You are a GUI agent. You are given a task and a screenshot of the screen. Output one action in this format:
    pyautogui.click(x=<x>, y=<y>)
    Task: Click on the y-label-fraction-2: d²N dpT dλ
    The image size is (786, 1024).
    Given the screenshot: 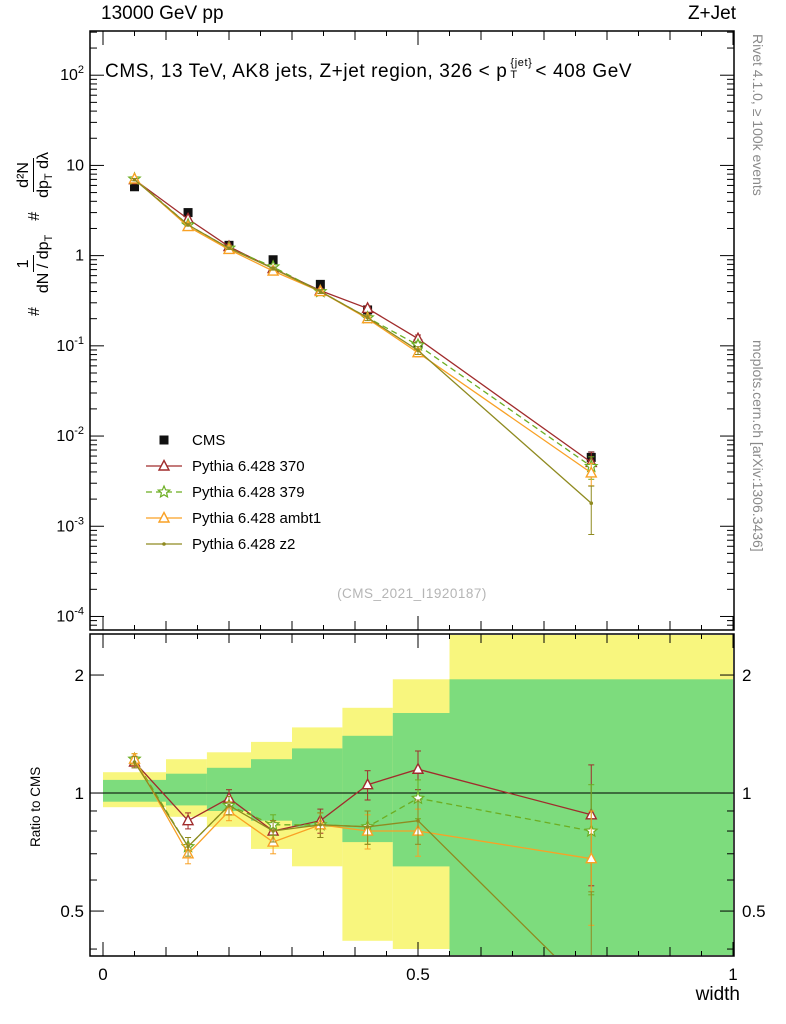 What is the action you would take?
    pyautogui.click(x=35, y=174)
    